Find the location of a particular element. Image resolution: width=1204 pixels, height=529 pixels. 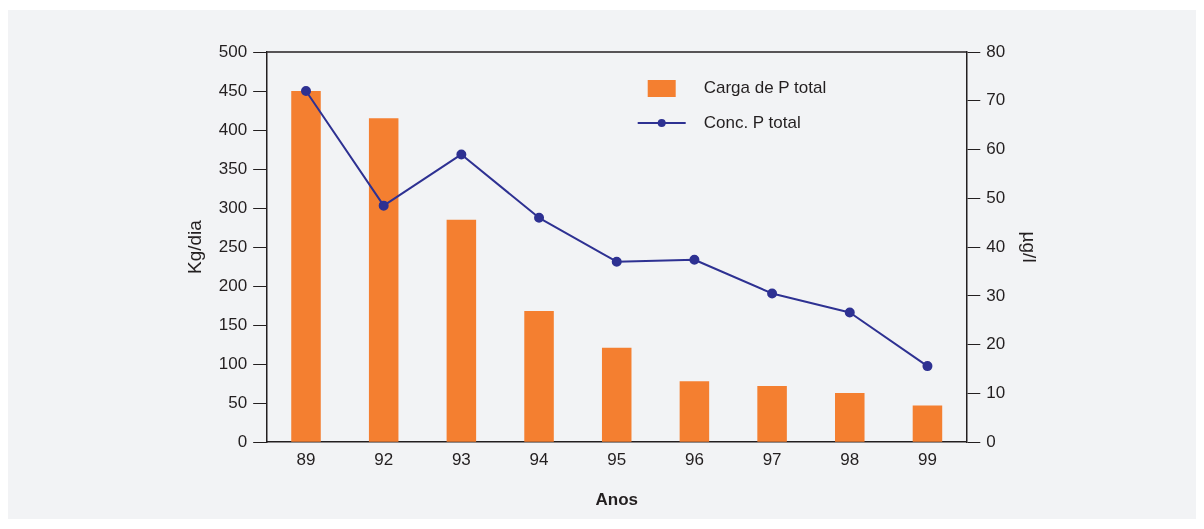

x-axis-title: Anos is located at coordinates (616, 500).